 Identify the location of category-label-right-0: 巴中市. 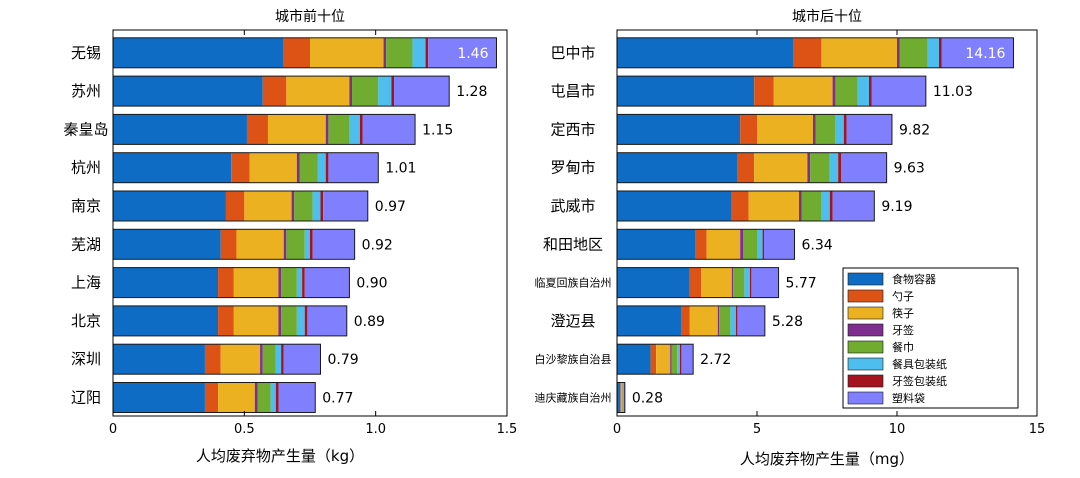
(572, 53).